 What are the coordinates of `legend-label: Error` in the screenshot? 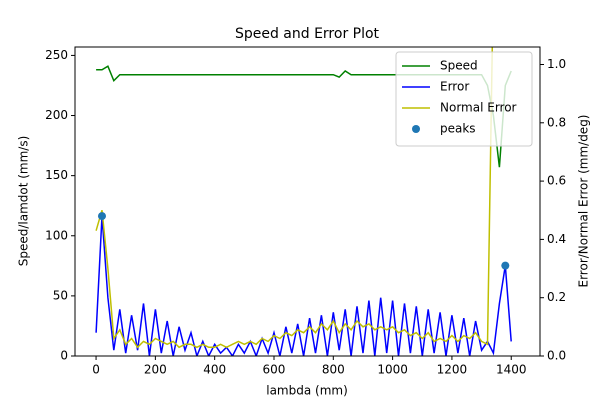 It's located at (454, 87).